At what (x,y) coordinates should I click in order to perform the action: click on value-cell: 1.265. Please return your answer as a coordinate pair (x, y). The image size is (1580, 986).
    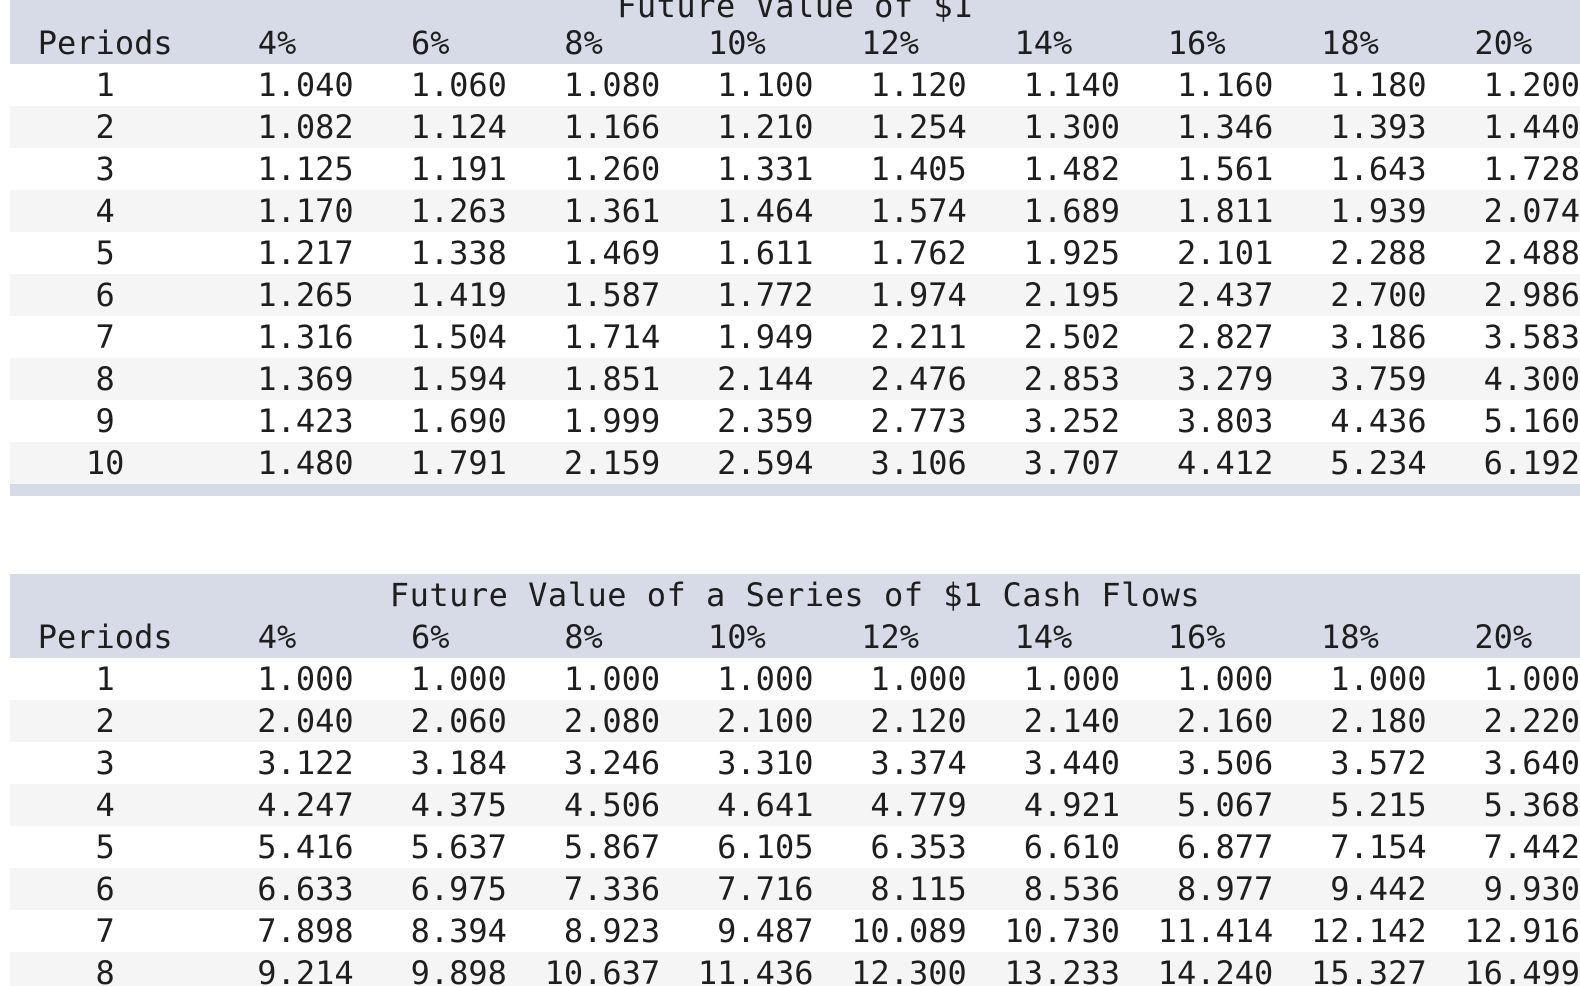
    Looking at the image, I should click on (305, 295).